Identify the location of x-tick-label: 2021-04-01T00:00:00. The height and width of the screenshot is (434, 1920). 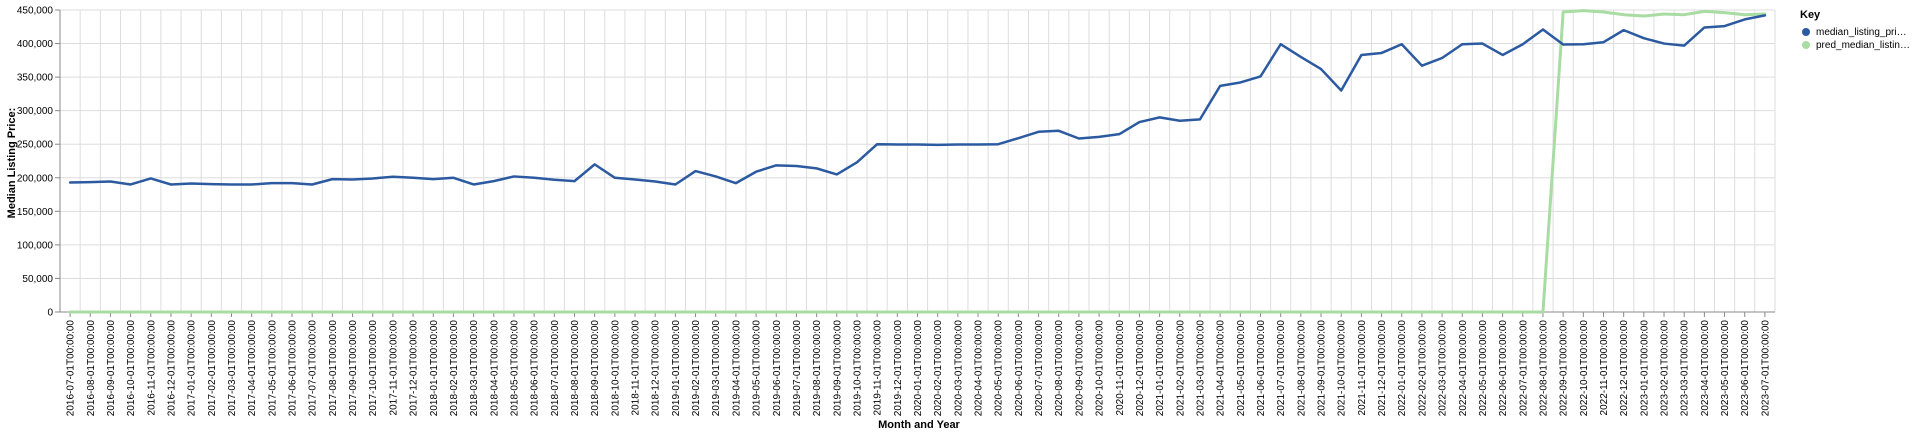
(1221, 368).